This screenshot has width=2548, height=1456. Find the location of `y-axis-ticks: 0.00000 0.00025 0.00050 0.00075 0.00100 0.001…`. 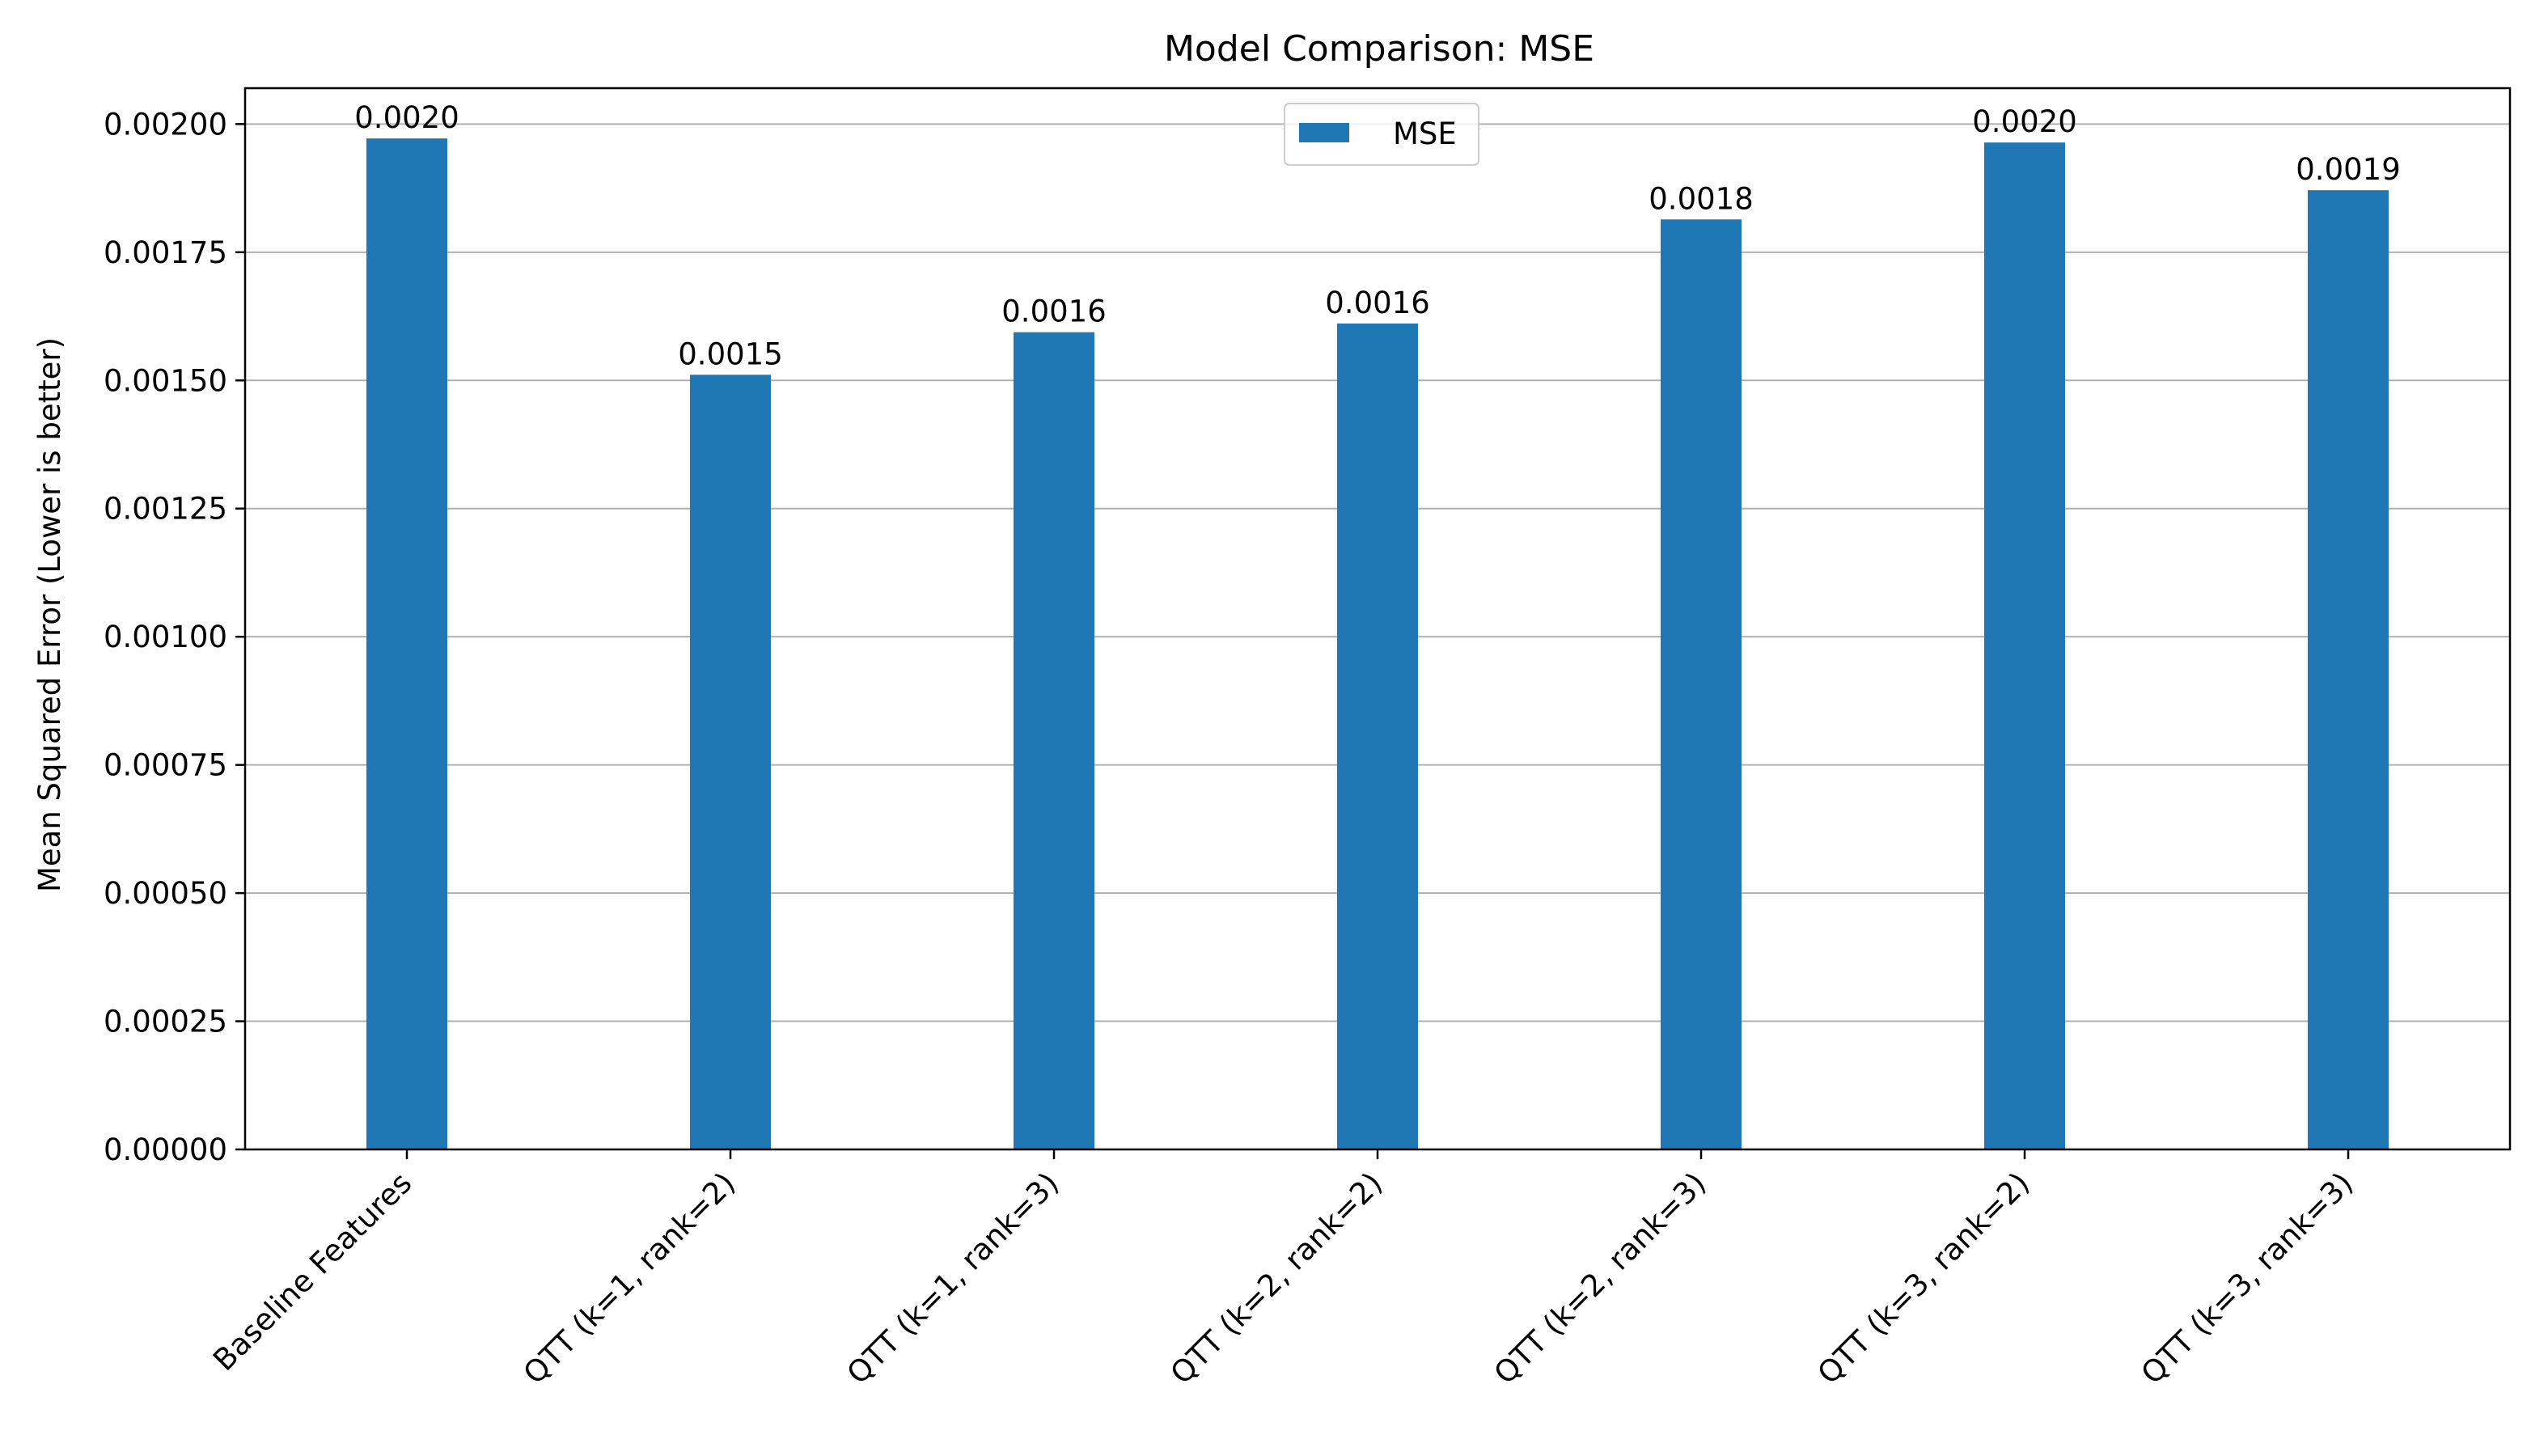

y-axis-ticks: 0.00000 0.00025 0.00050 0.00075 0.00100 0.001… is located at coordinates (174, 637).